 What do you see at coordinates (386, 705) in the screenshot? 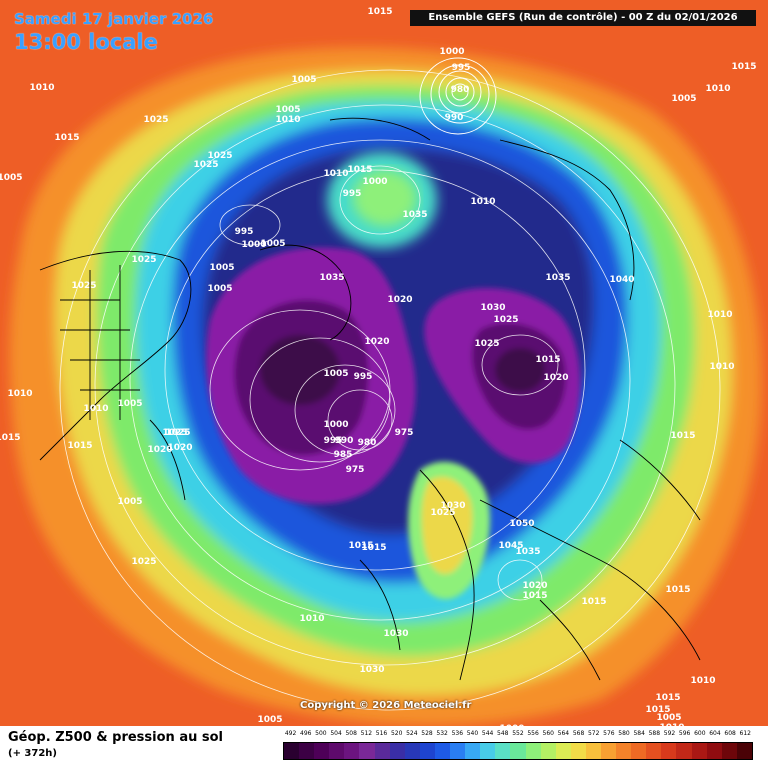
I see `copyright-notice: Copyright © 2026 Meteociel.fr` at bounding box center [386, 705].